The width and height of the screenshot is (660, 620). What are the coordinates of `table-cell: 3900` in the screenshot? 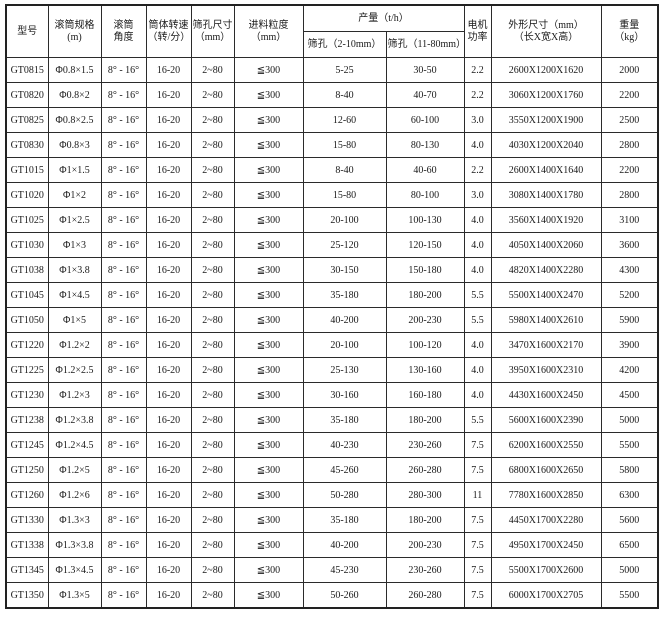 It's located at (629, 345).